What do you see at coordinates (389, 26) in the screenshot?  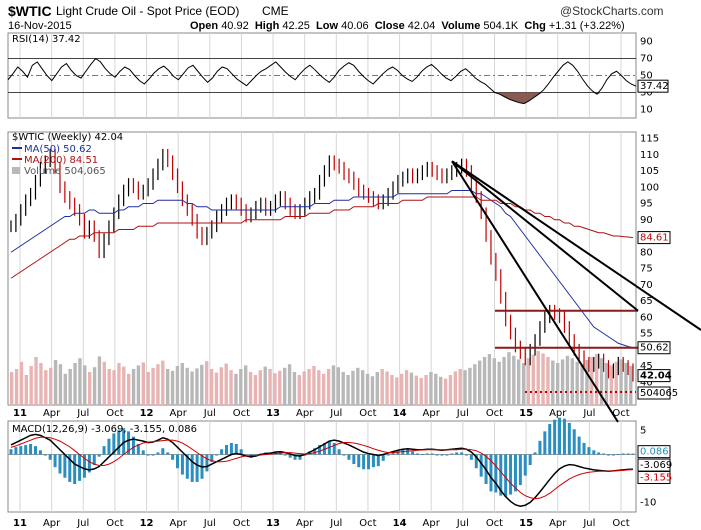 I see `close-label: Close` at bounding box center [389, 26].